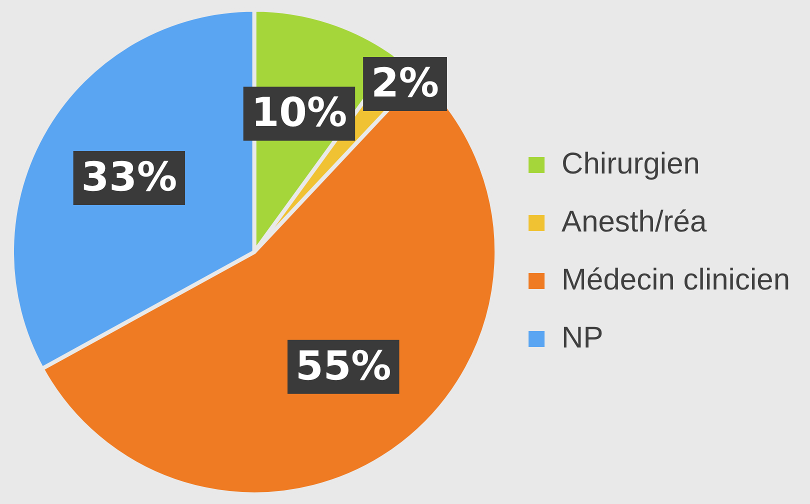  I want to click on legend-label: Chirurgien, so click(631, 163).